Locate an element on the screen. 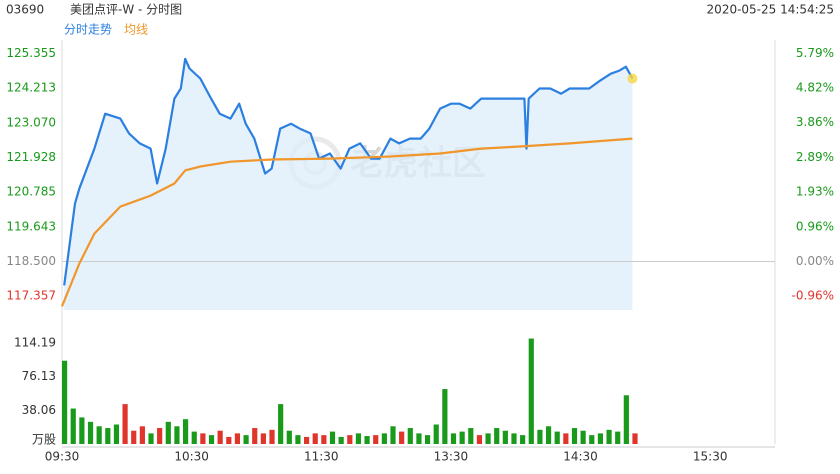 The image size is (840, 474). x-tick-label: 13:30 is located at coordinates (451, 457).